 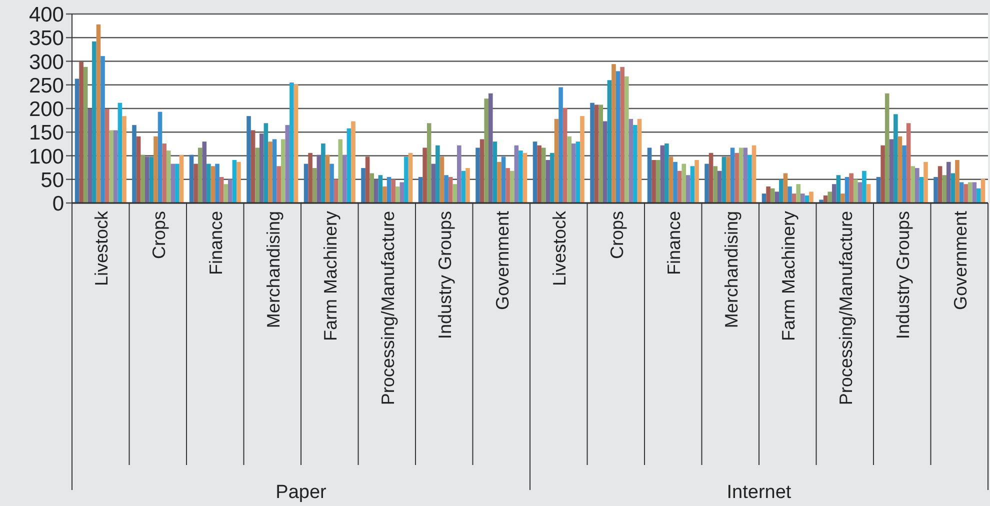 I want to click on x-tick-label: Crops, so click(x=616, y=235).